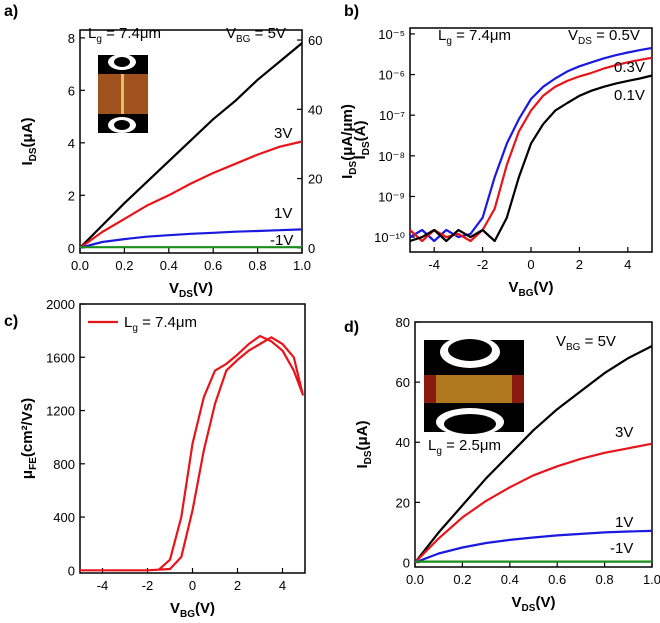  Describe the element at coordinates (349, 141) in the screenshot. I see `y2-axis-title: IDS(μA/μm)` at that location.